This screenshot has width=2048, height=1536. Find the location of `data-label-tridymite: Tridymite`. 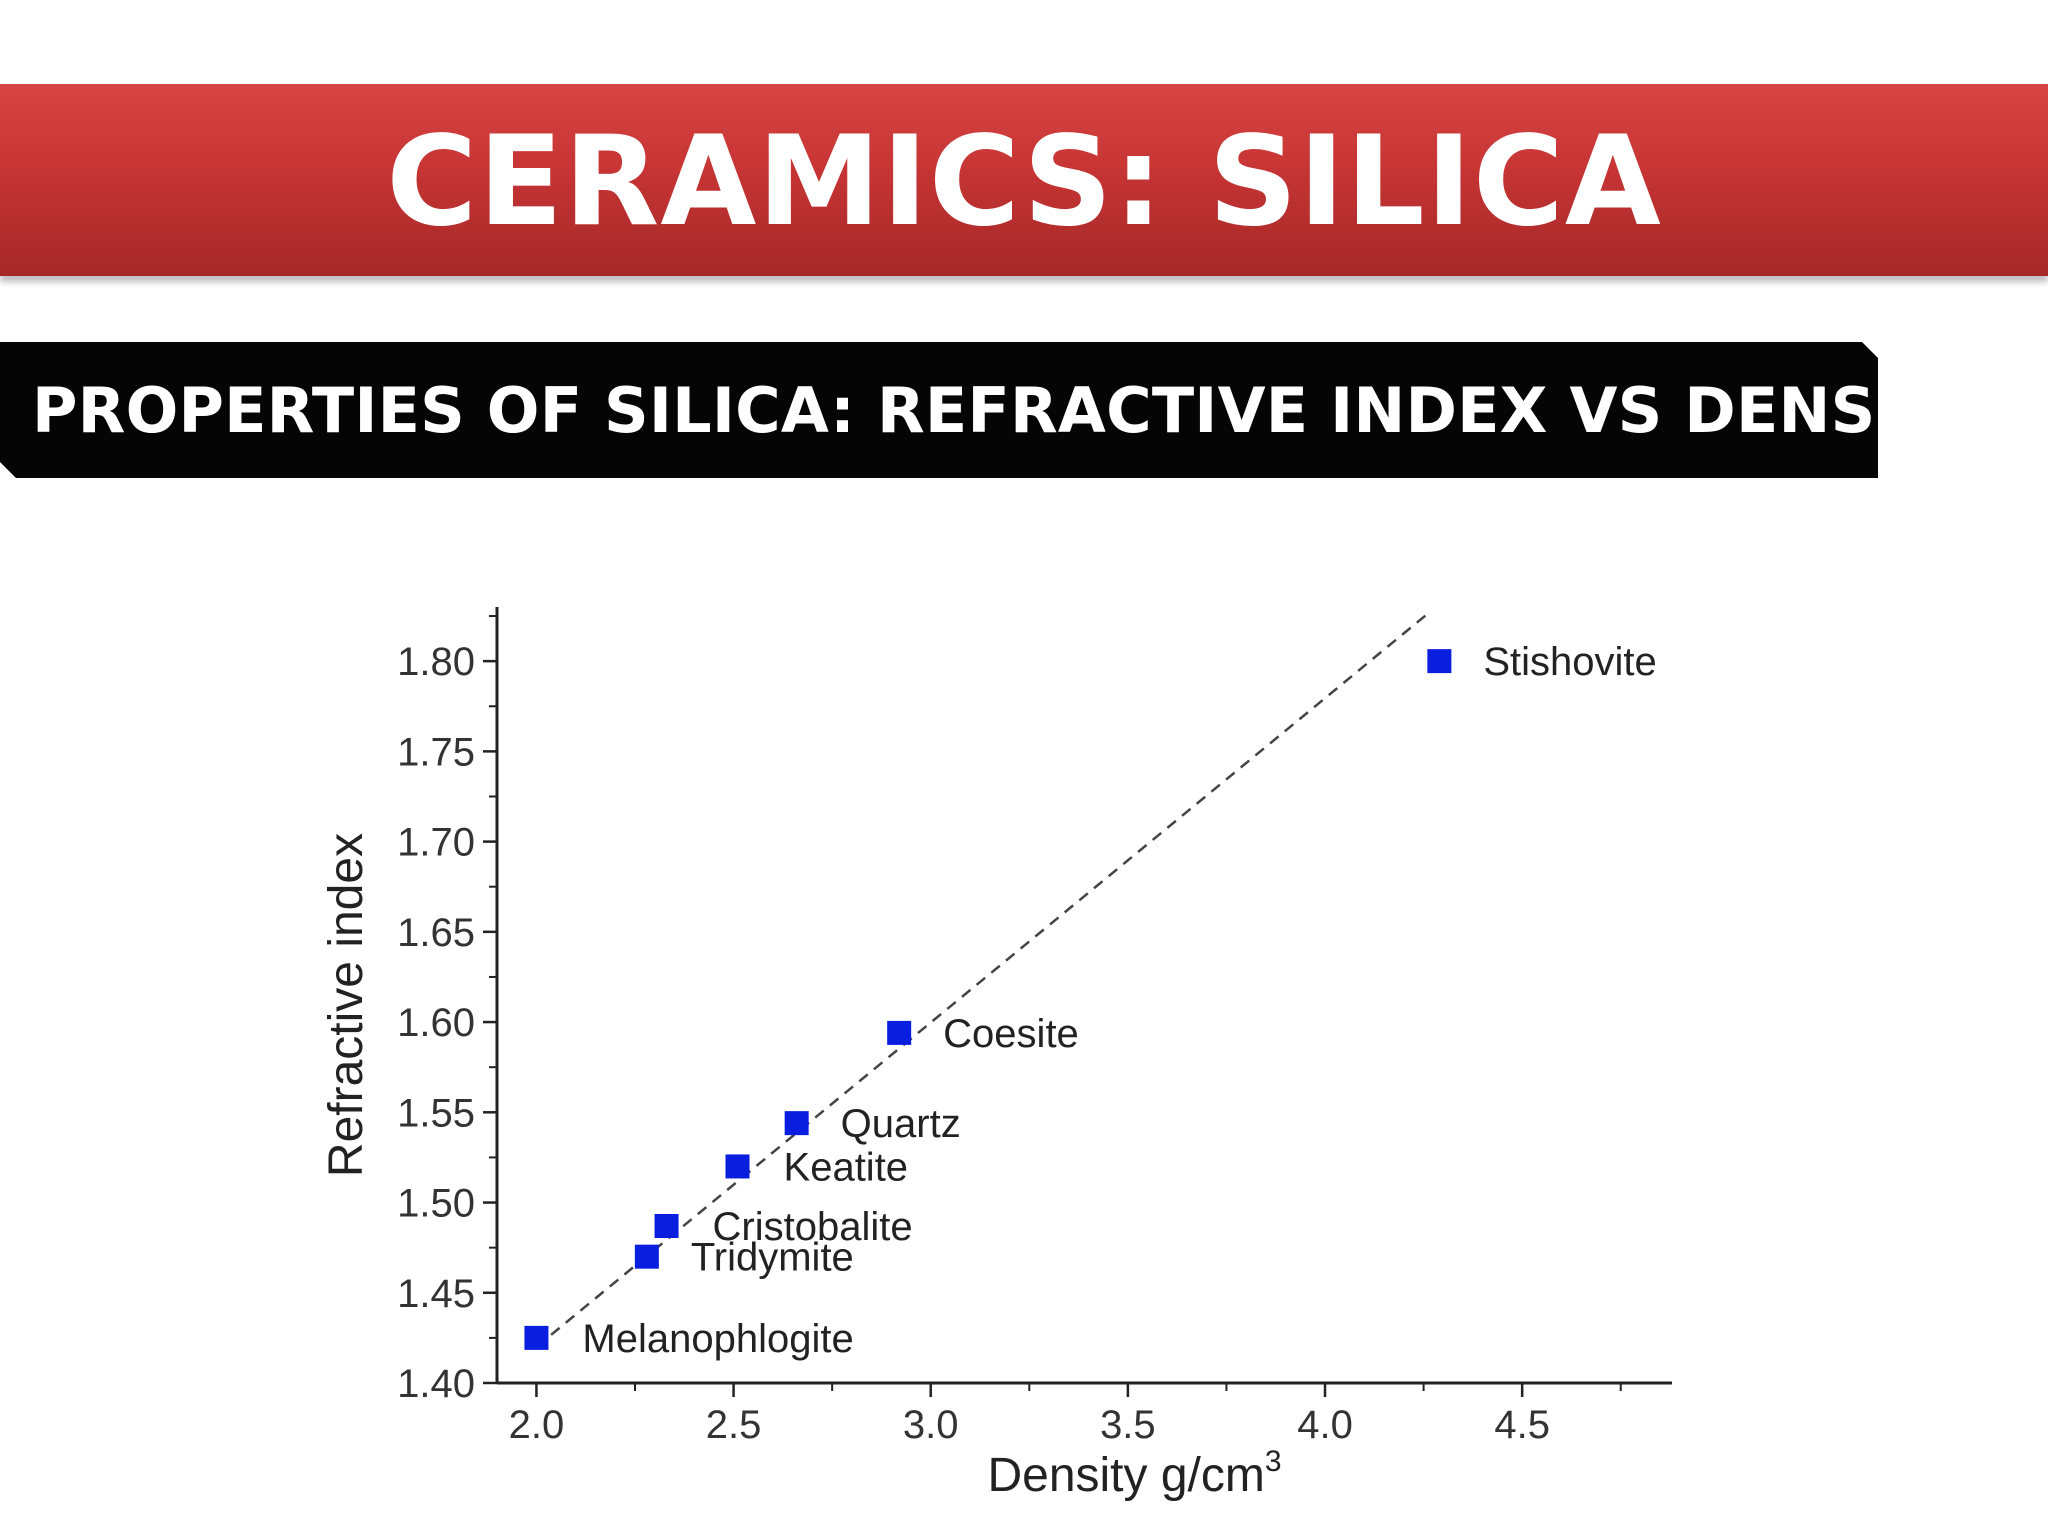

data-label-tridymite: Tridymite is located at coordinates (772, 1258).